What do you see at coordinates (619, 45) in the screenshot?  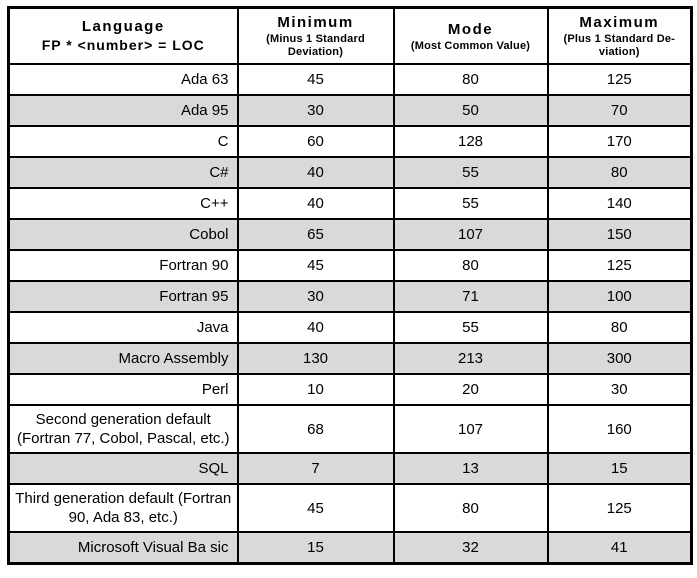 I see `header-maximum-subtitle: (Plus 1 Standard De-viation)` at bounding box center [619, 45].